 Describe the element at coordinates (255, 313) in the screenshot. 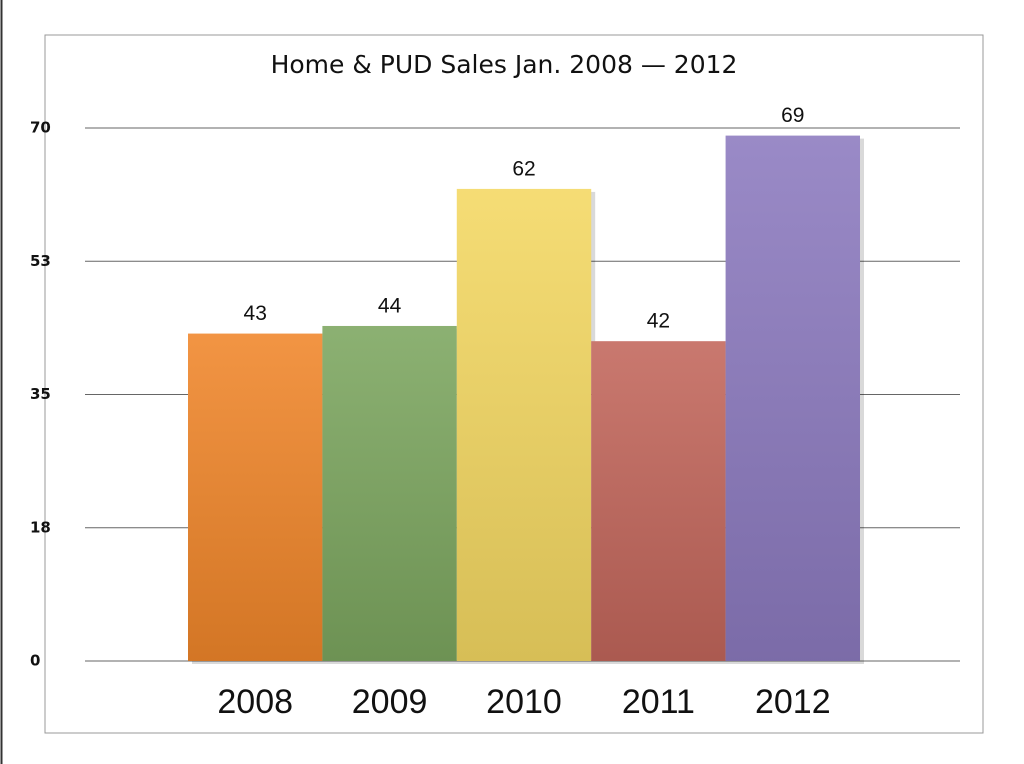

I see `value-label: 43` at that location.